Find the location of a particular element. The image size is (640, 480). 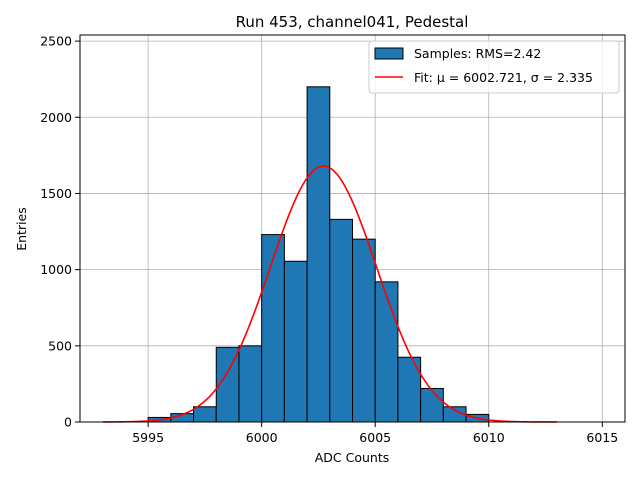

y-tick-label: 0 is located at coordinates (68, 422).